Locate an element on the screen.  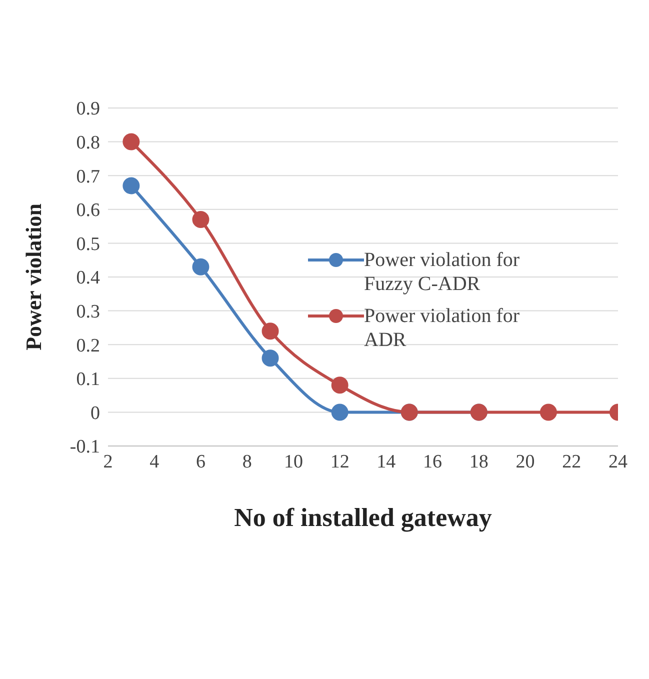
legend-label: Power violation for Fuzzy C-ADR is located at coordinates (442, 272).